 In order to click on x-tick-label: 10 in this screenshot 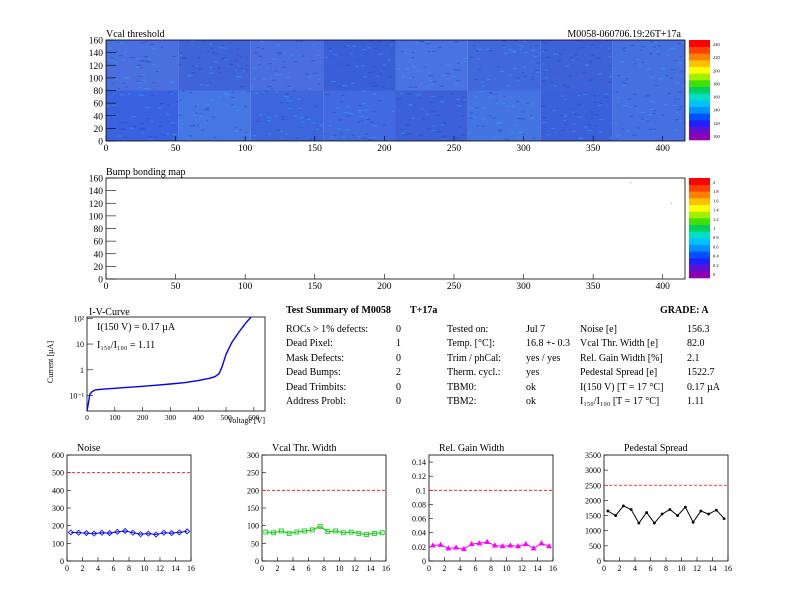, I will do `click(145, 568)`.